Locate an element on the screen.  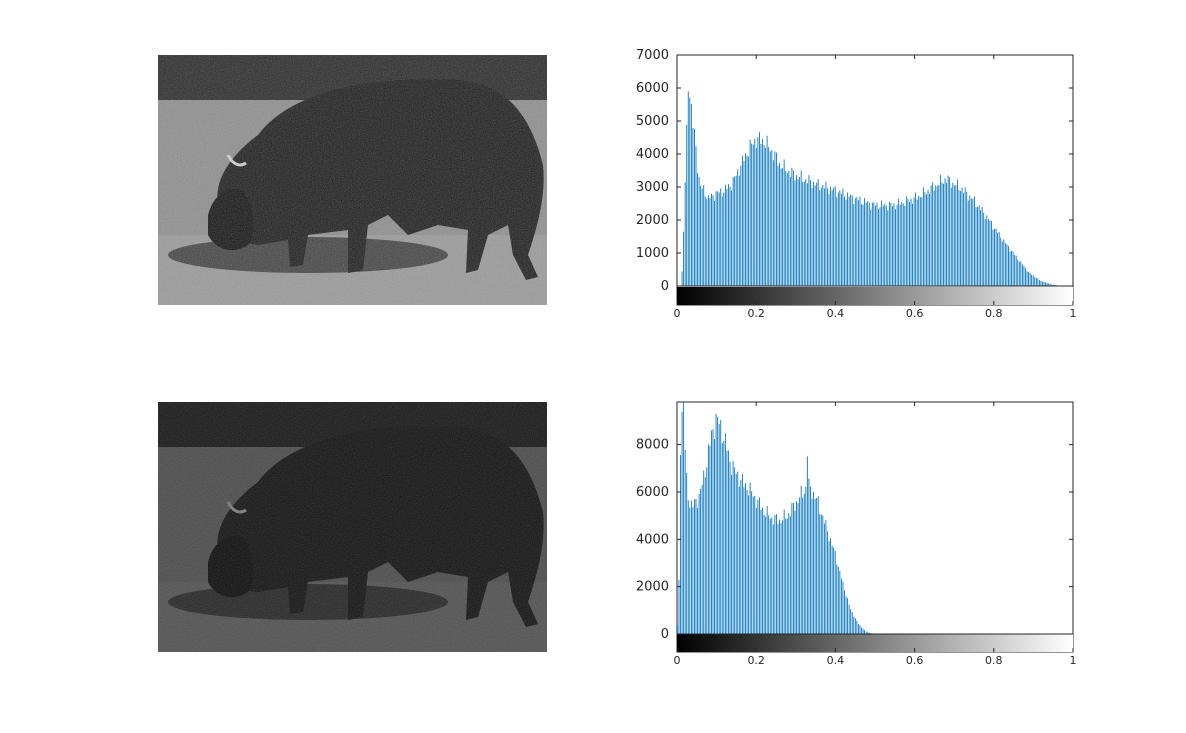
darkened-image is located at coordinates (352, 527).